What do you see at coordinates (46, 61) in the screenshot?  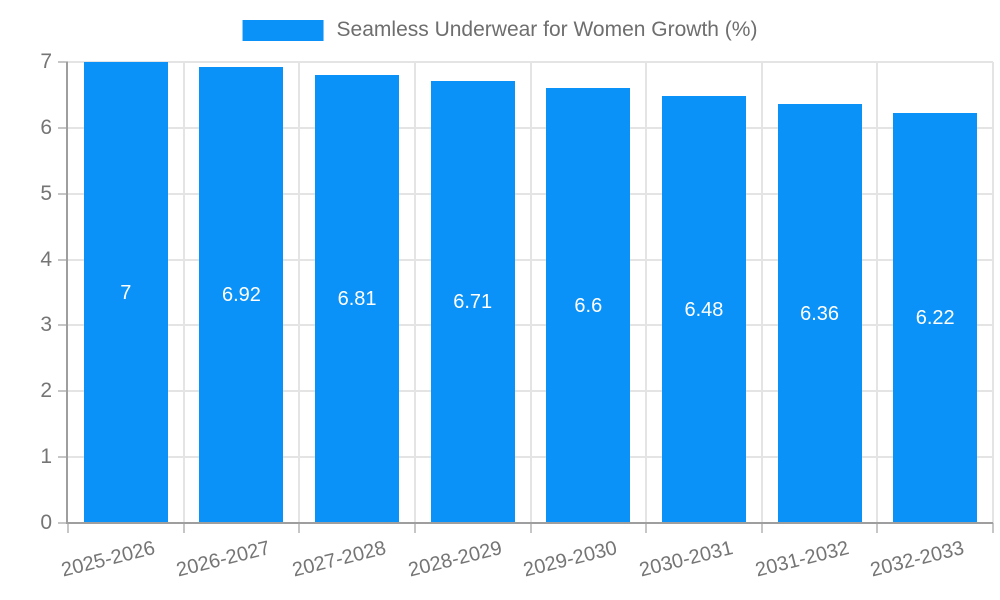 I see `y-axis-tick-label: 7` at bounding box center [46, 61].